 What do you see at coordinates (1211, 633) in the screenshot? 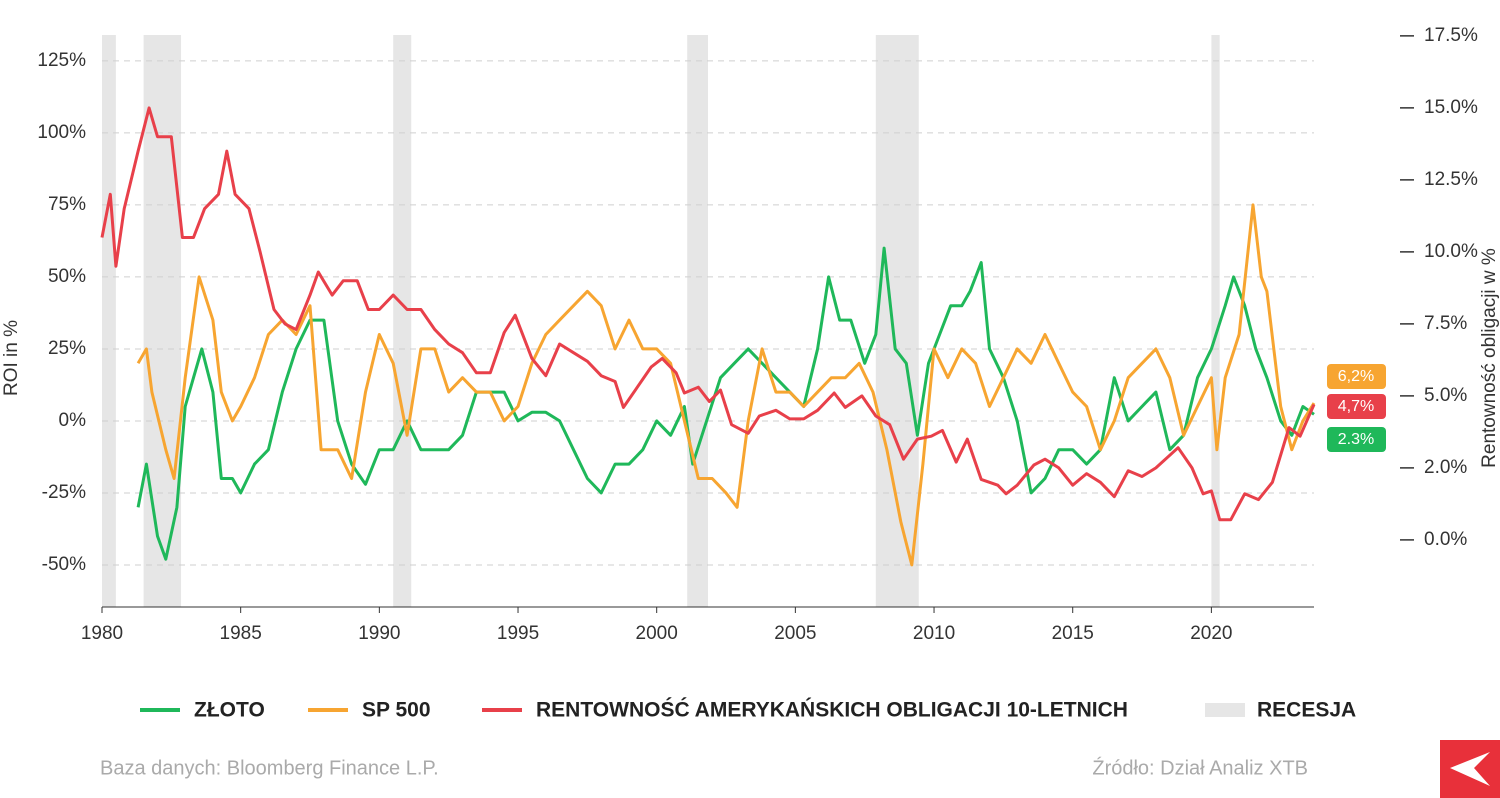
I see `x-tick-label: 2020` at bounding box center [1211, 633].